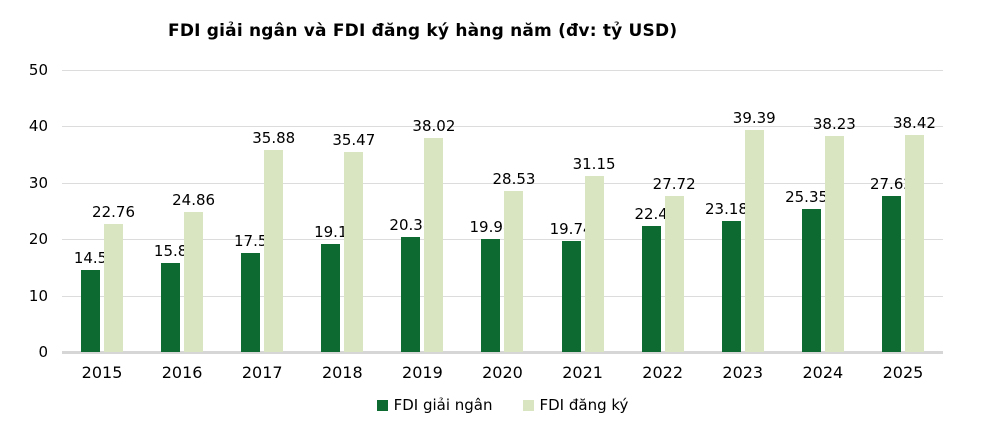 The width and height of the screenshot is (985, 428). Describe the element at coordinates (502, 352) in the screenshot. I see `x-axis-baseline` at that location.